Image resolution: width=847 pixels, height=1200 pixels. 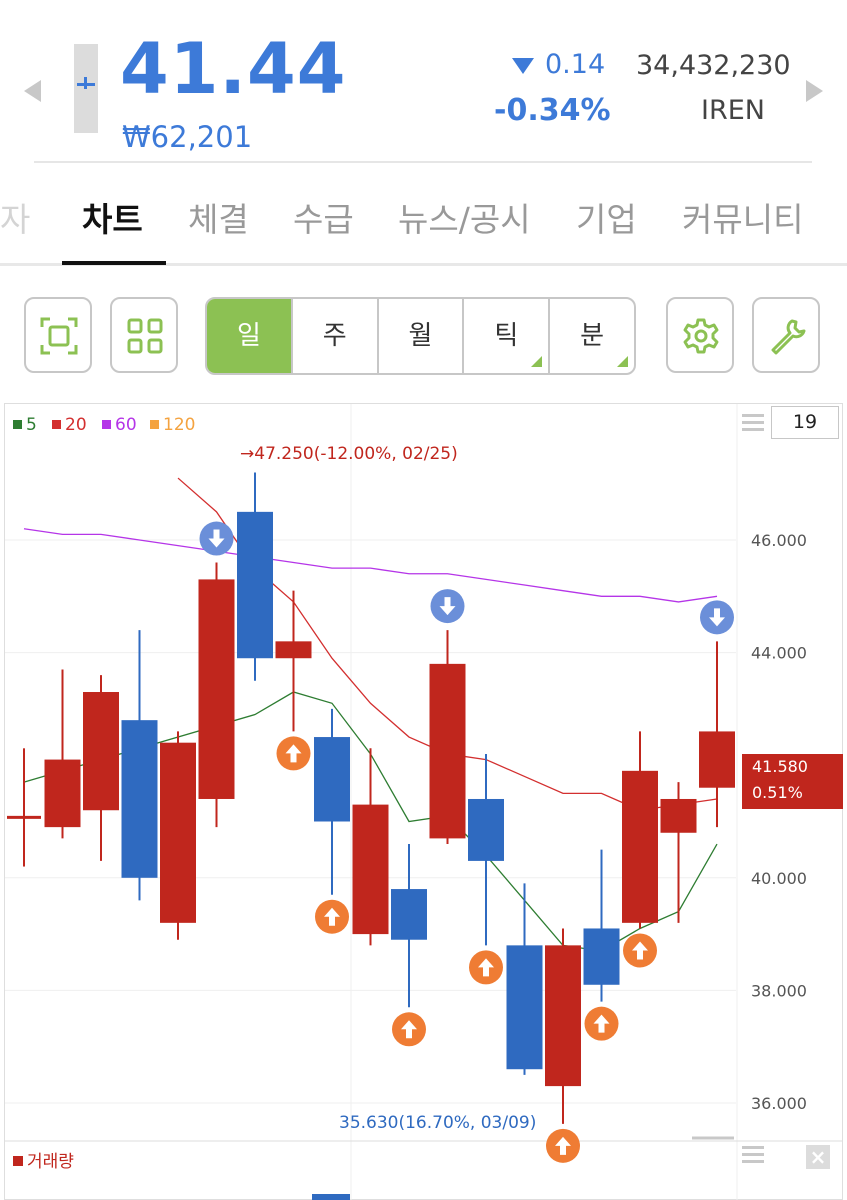 I want to click on period-label: 주, so click(x=334, y=336).